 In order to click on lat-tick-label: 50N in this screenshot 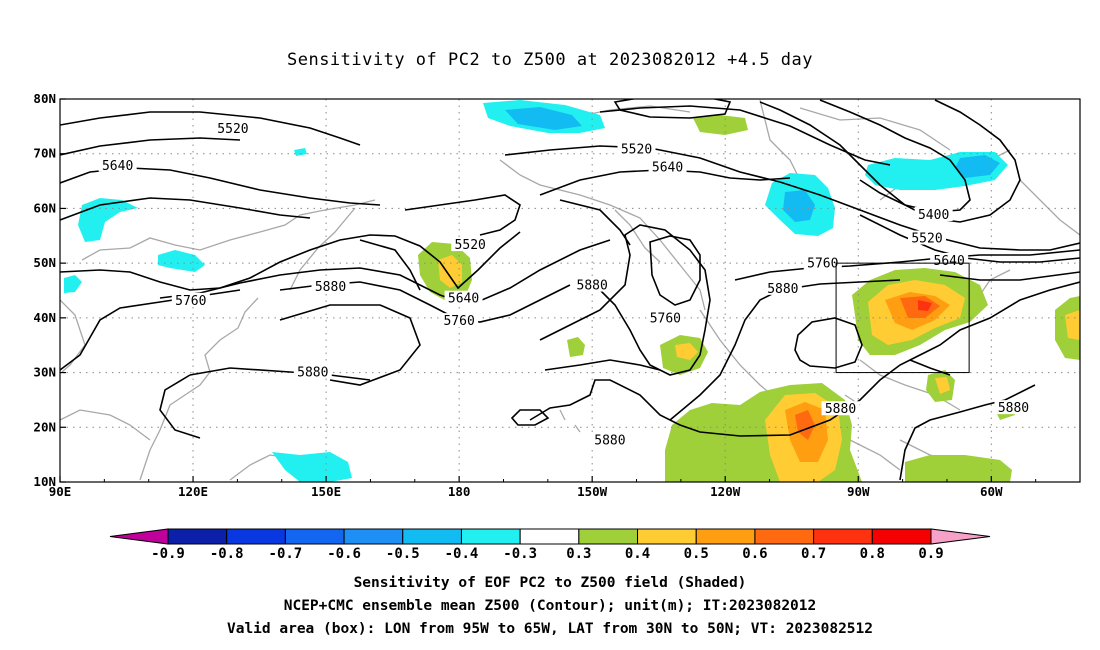, I will do `click(44, 262)`.